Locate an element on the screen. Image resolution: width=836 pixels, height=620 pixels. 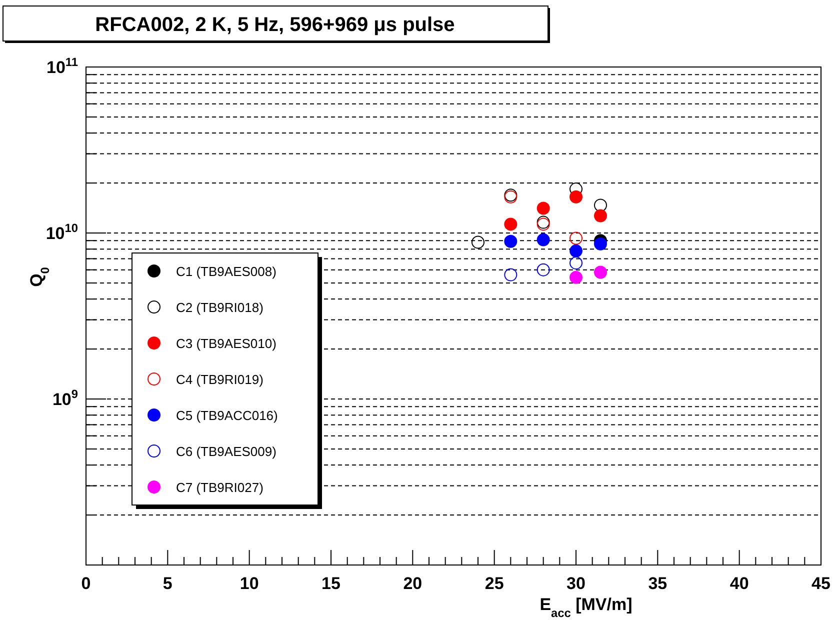
x-tick-label: 30 is located at coordinates (576, 583).